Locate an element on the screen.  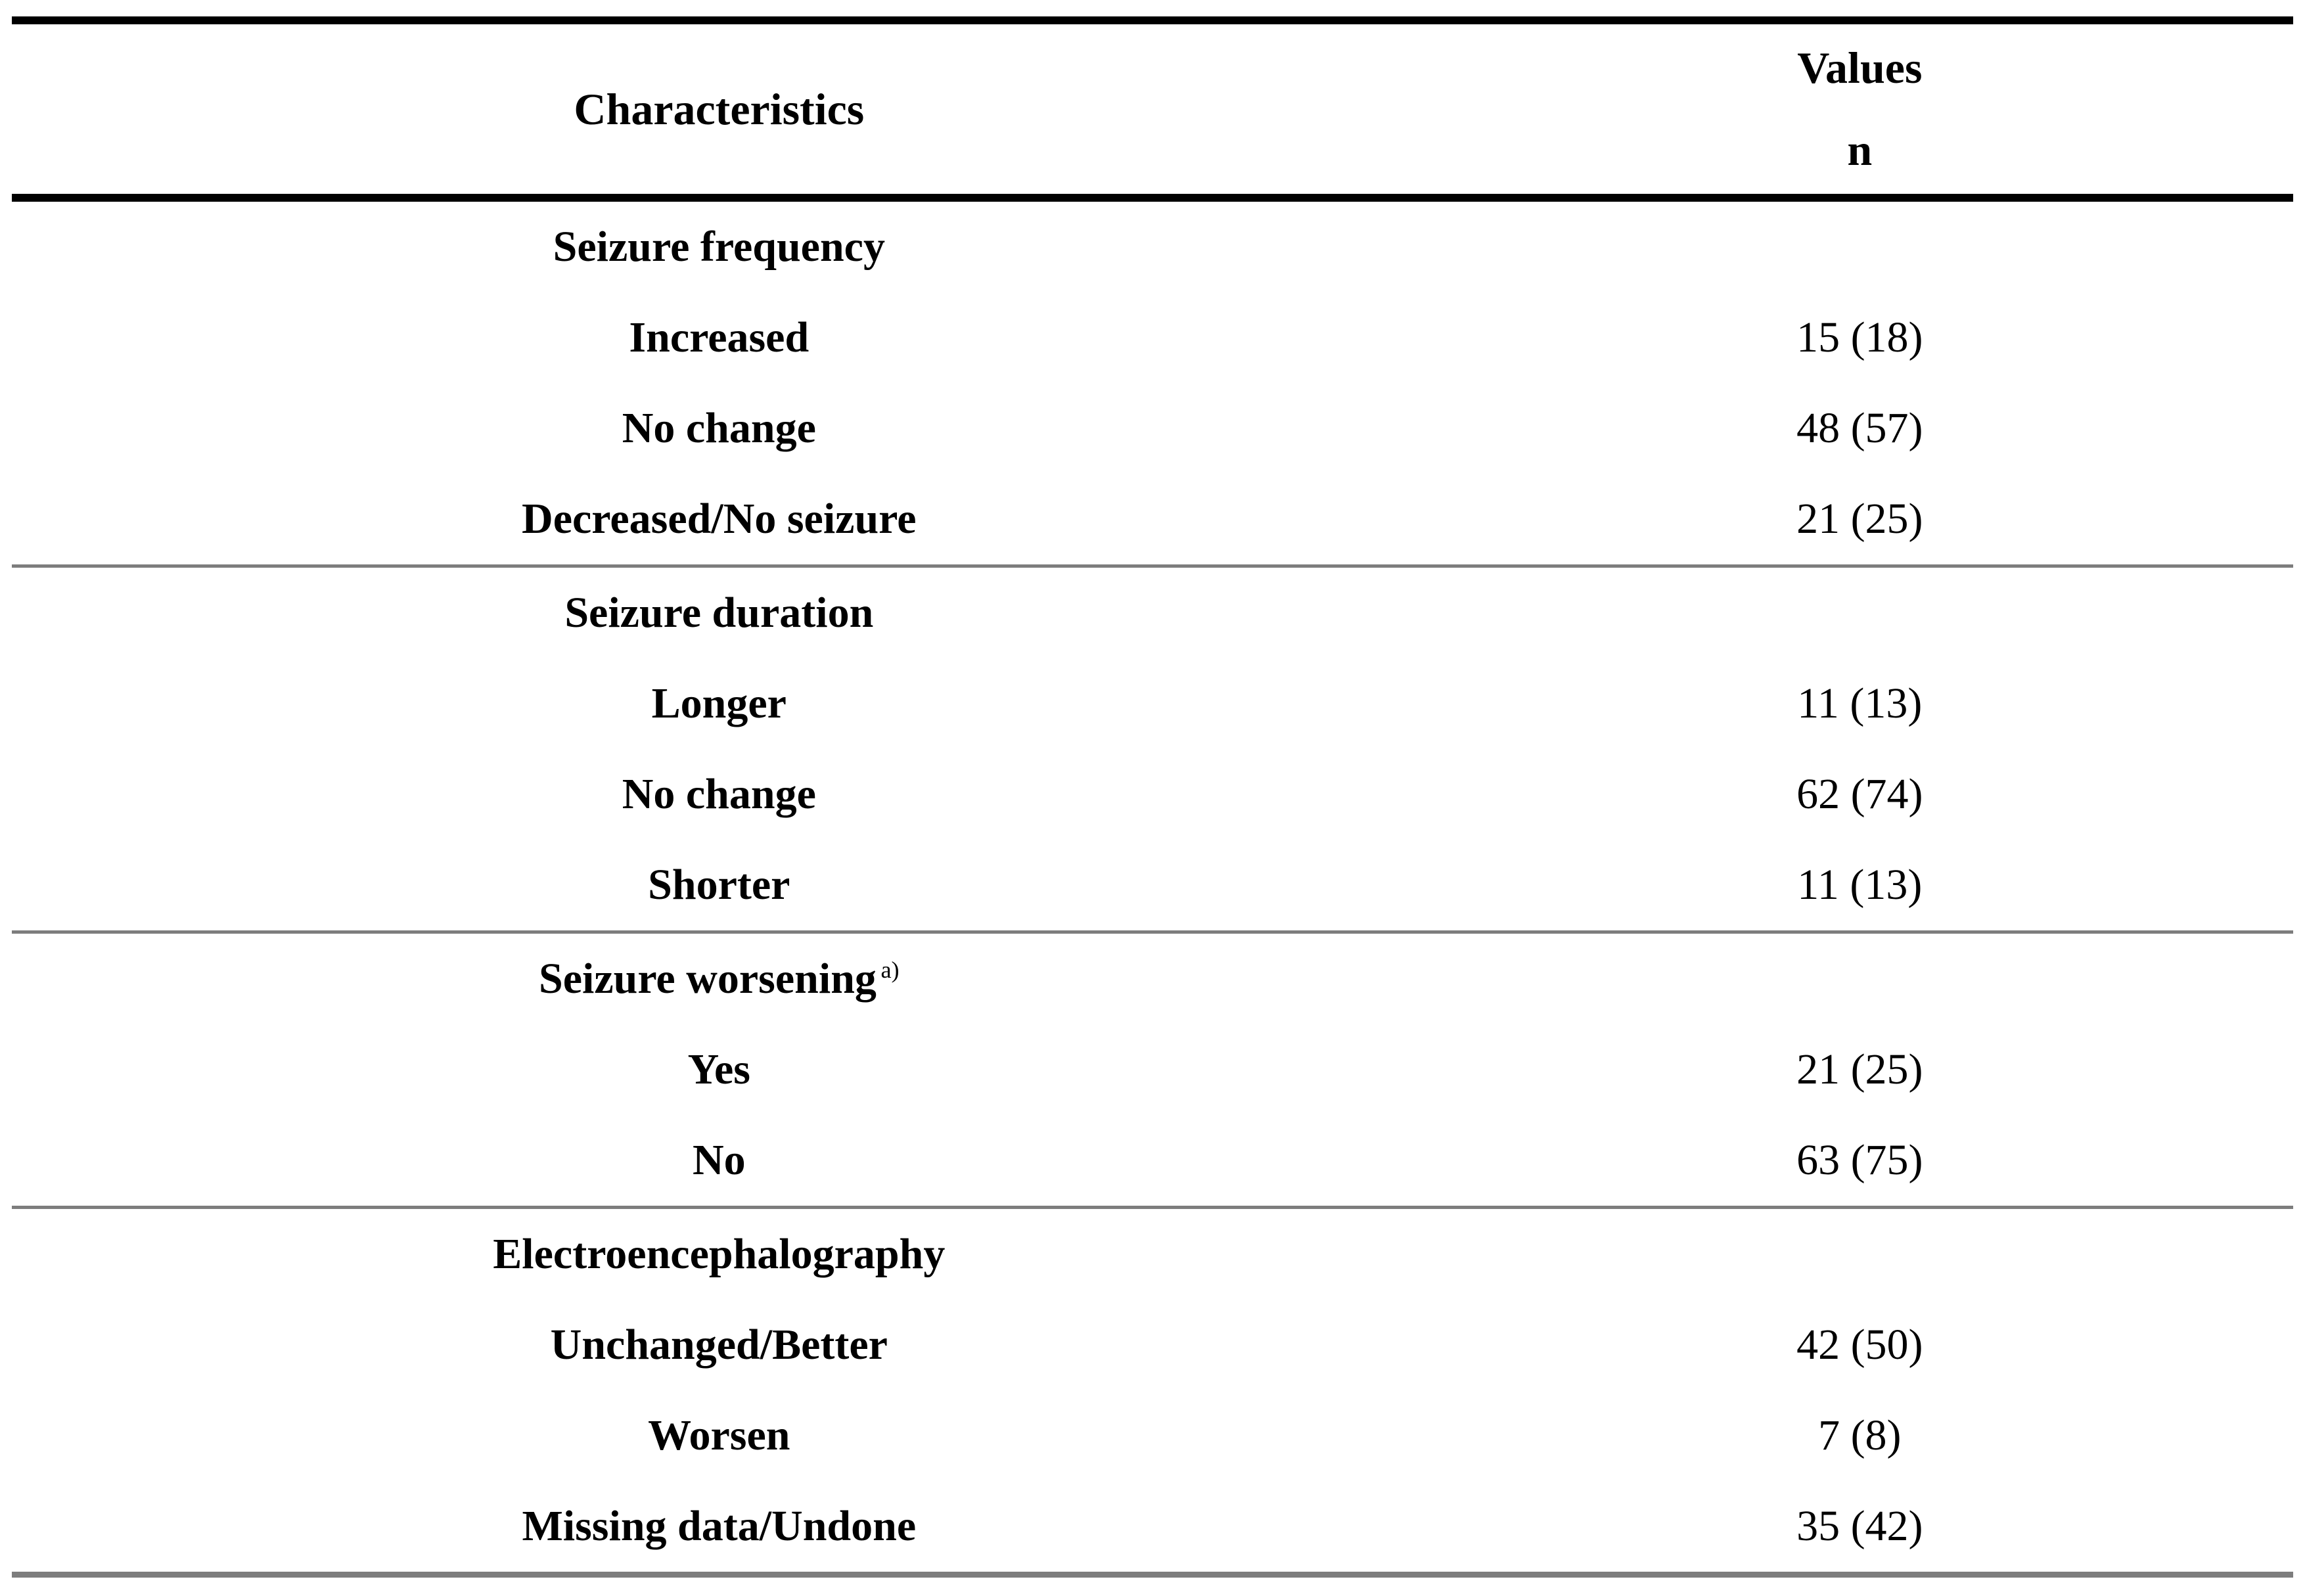
table-row: Increased 15 (18) is located at coordinates (1152, 337).